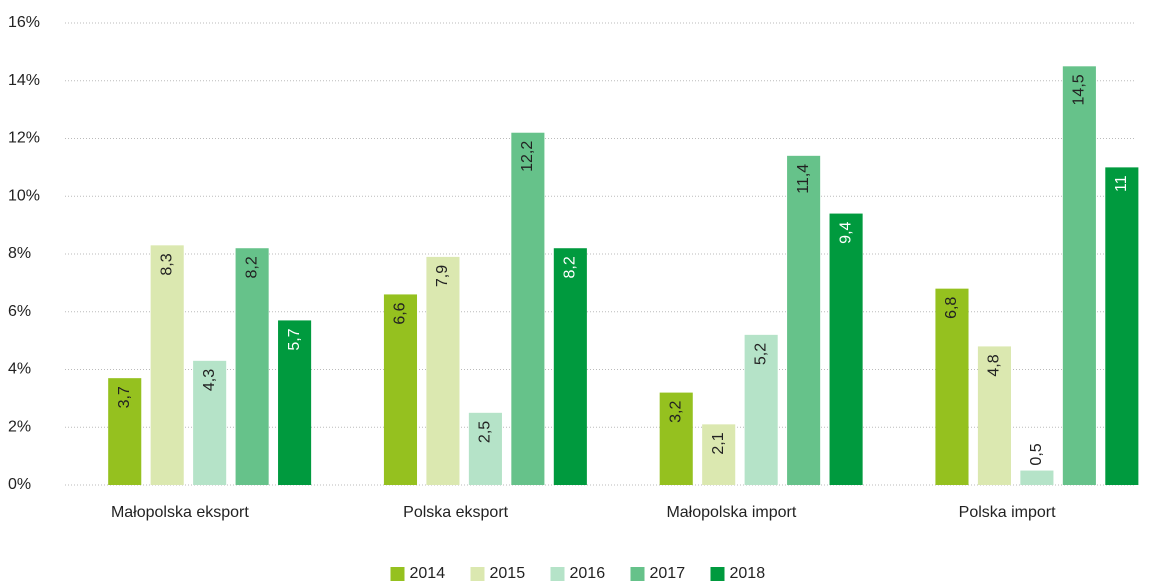  What do you see at coordinates (845, 232) in the screenshot?
I see `value-label: 9,4` at bounding box center [845, 232].